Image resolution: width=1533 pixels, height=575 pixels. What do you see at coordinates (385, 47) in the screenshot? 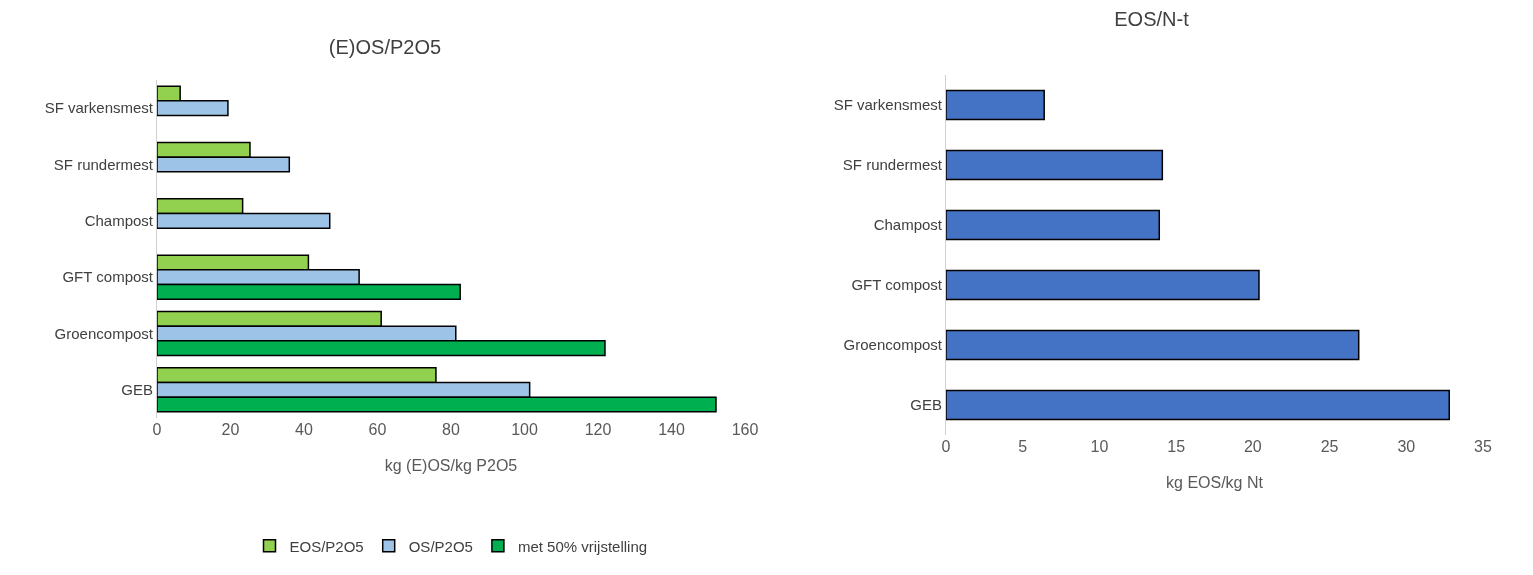
I see `chart-title: (E)OS/P2O5` at bounding box center [385, 47].